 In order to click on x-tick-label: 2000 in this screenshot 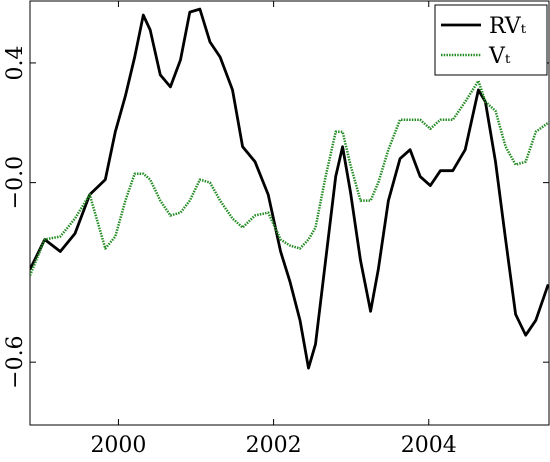, I will do `click(118, 445)`.